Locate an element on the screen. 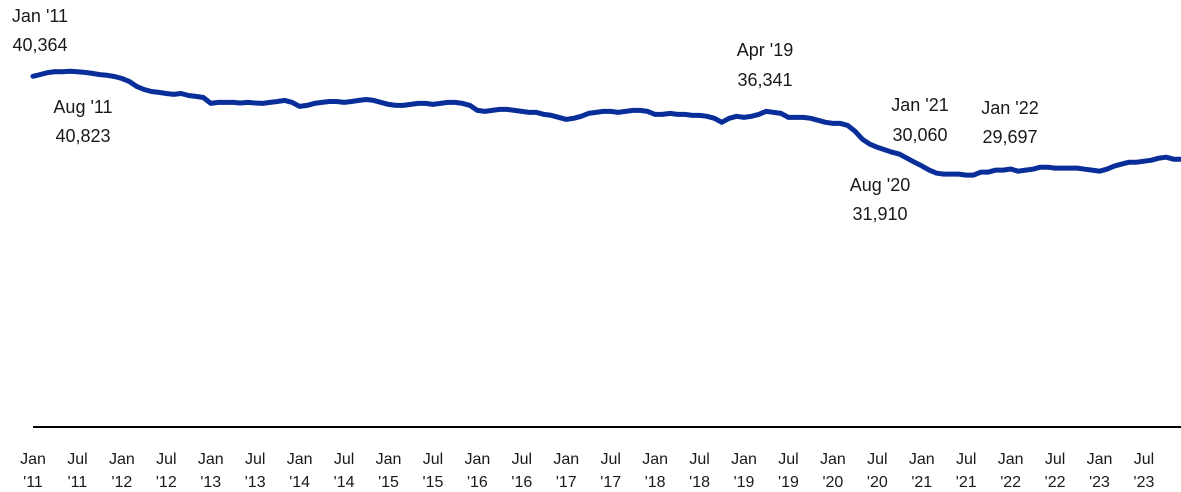 The width and height of the screenshot is (1181, 492). x-tick-label: Jan '22 is located at coordinates (1011, 471).